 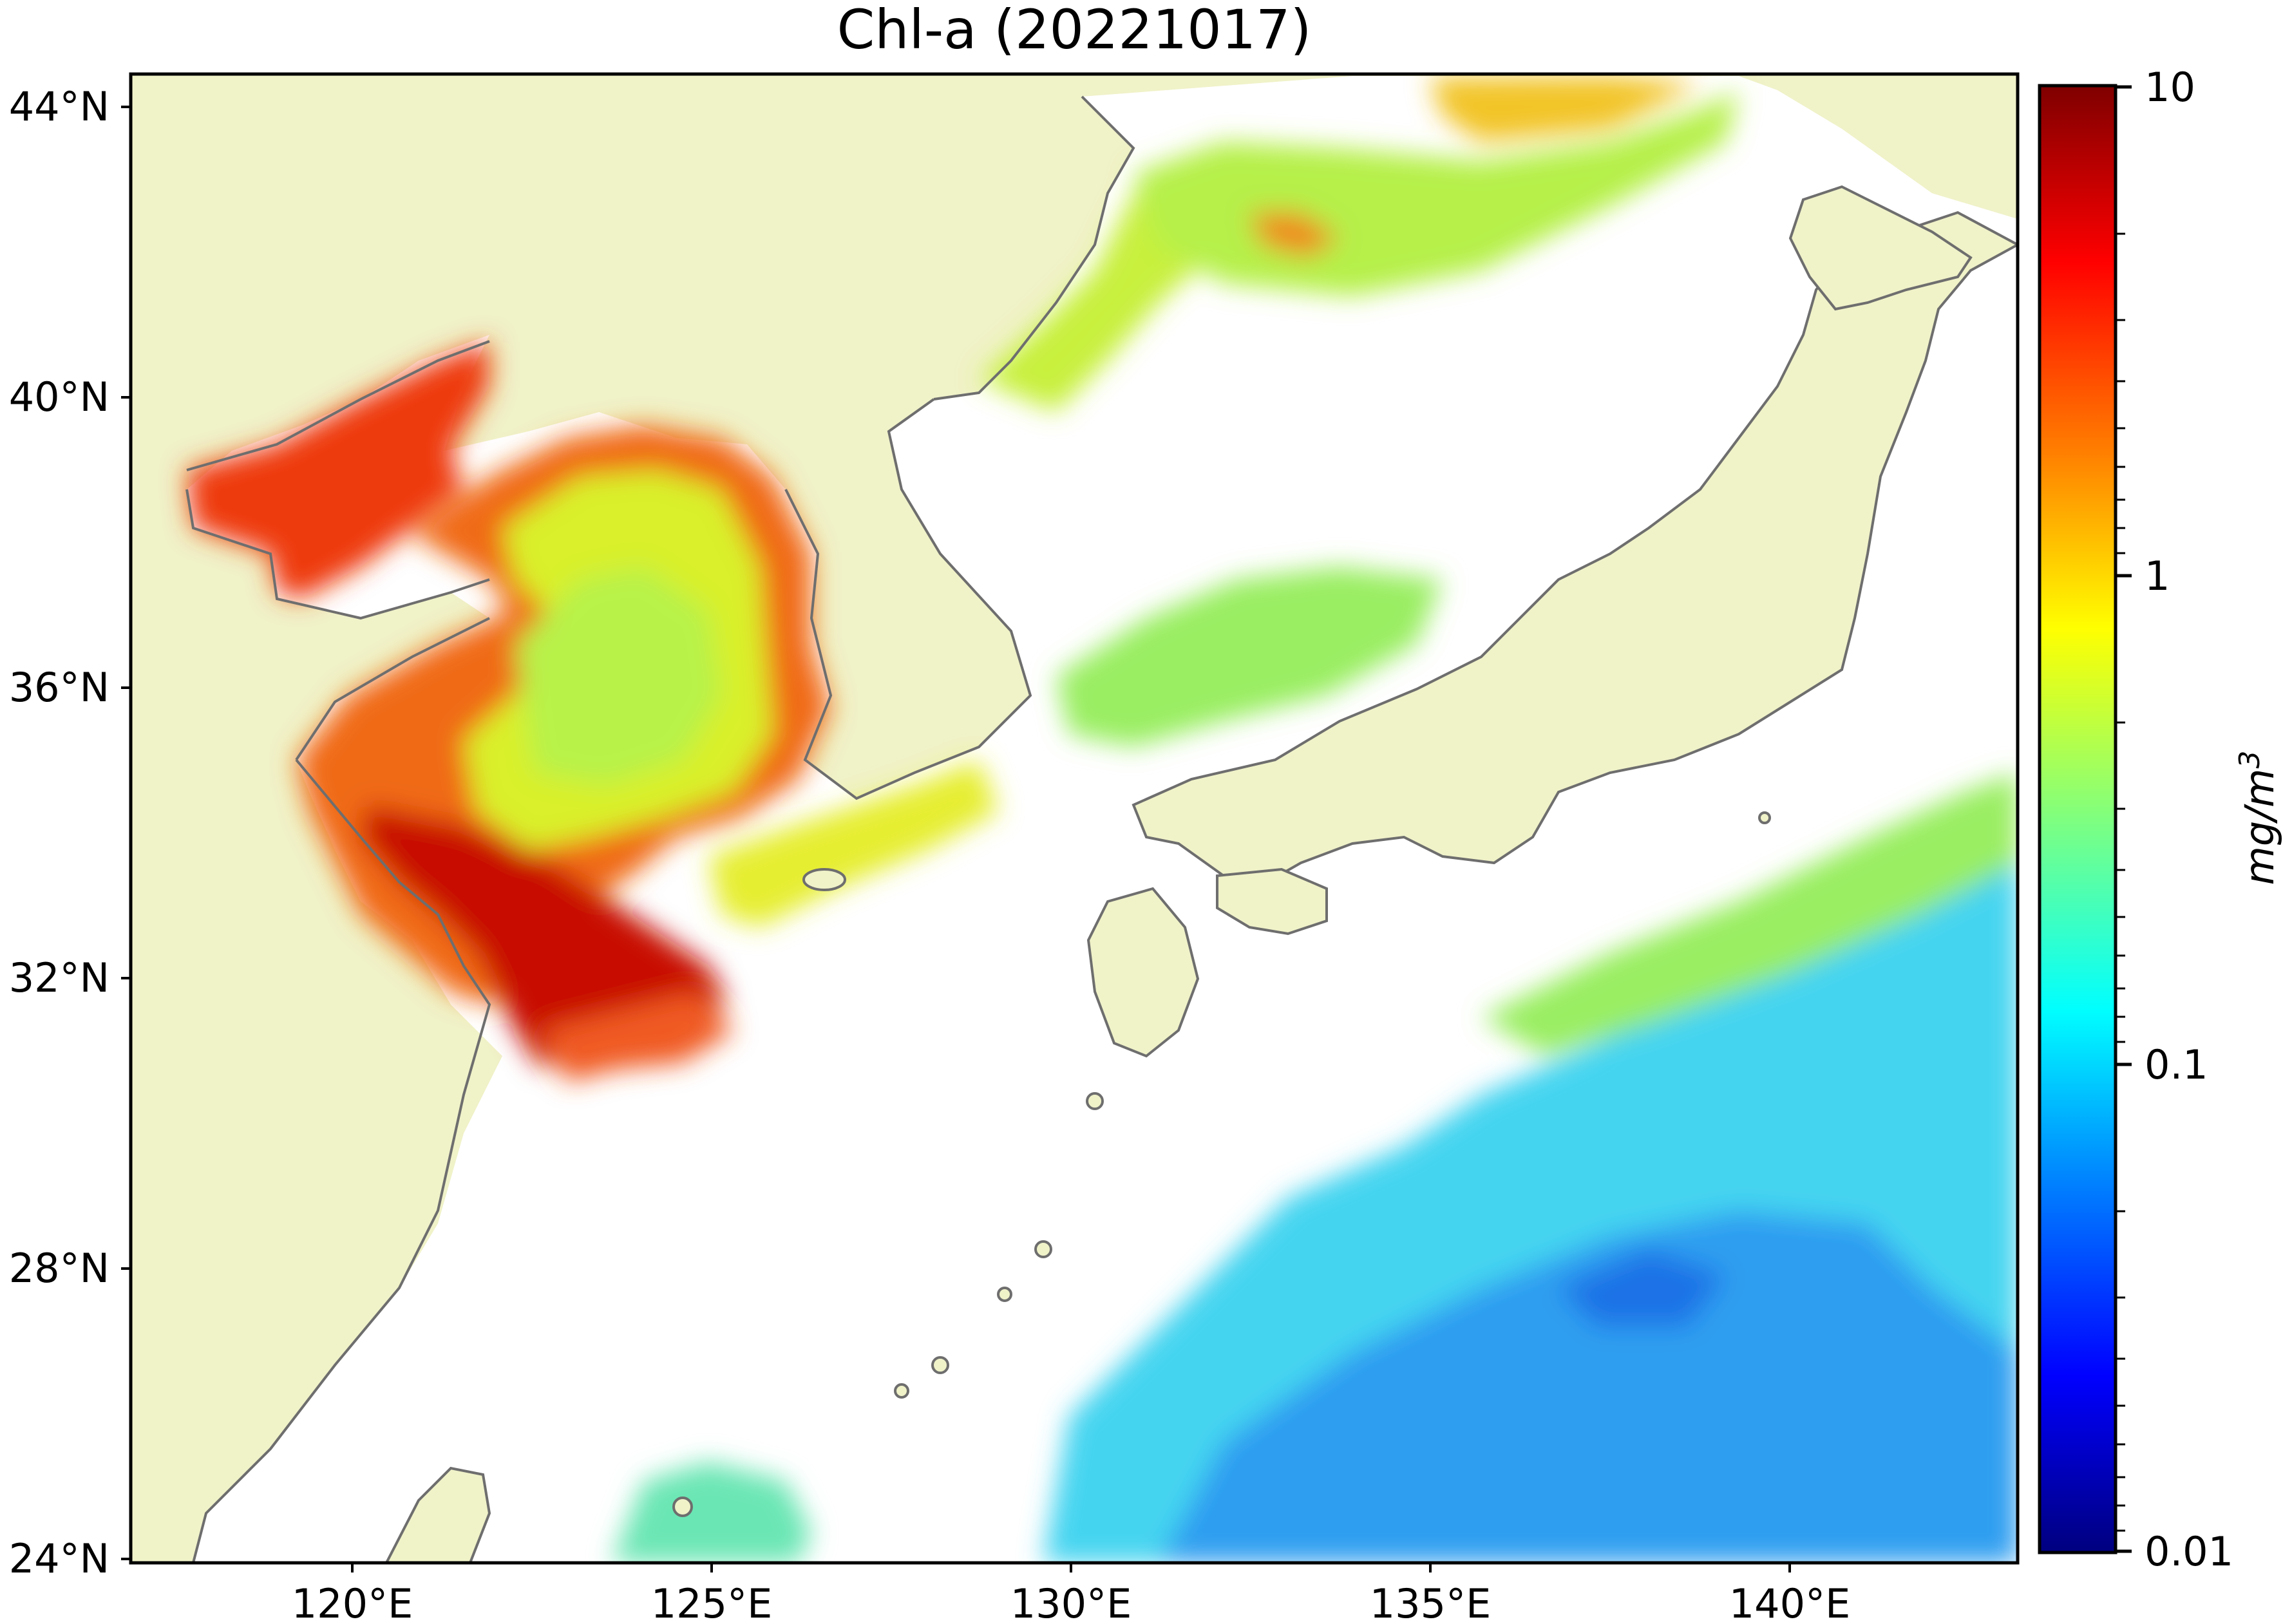 What do you see at coordinates (437, 1515) in the screenshot?
I see `taiwan-land` at bounding box center [437, 1515].